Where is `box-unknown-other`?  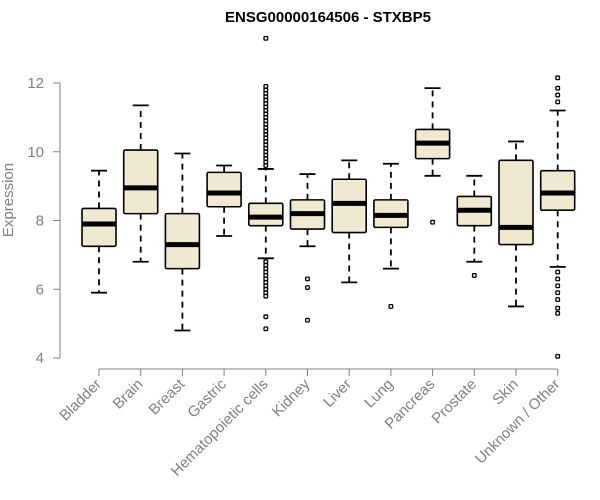
box-unknown-other is located at coordinates (557, 217).